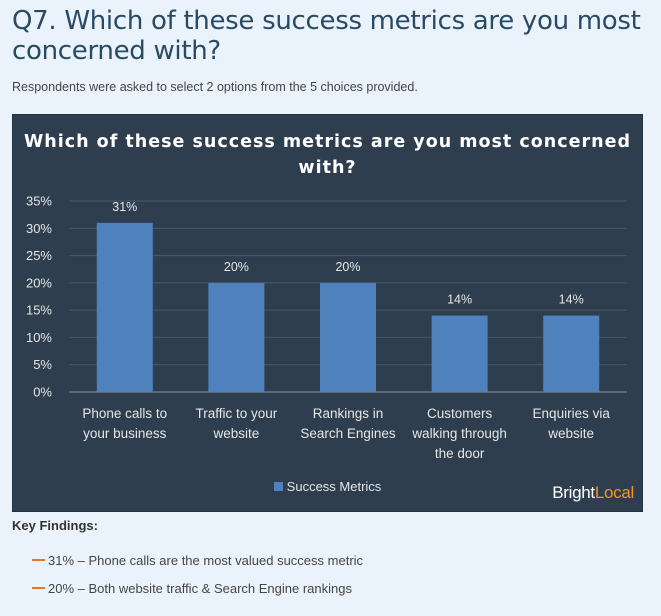  Describe the element at coordinates (42, 364) in the screenshot. I see `y-tick-label: 5%` at that location.